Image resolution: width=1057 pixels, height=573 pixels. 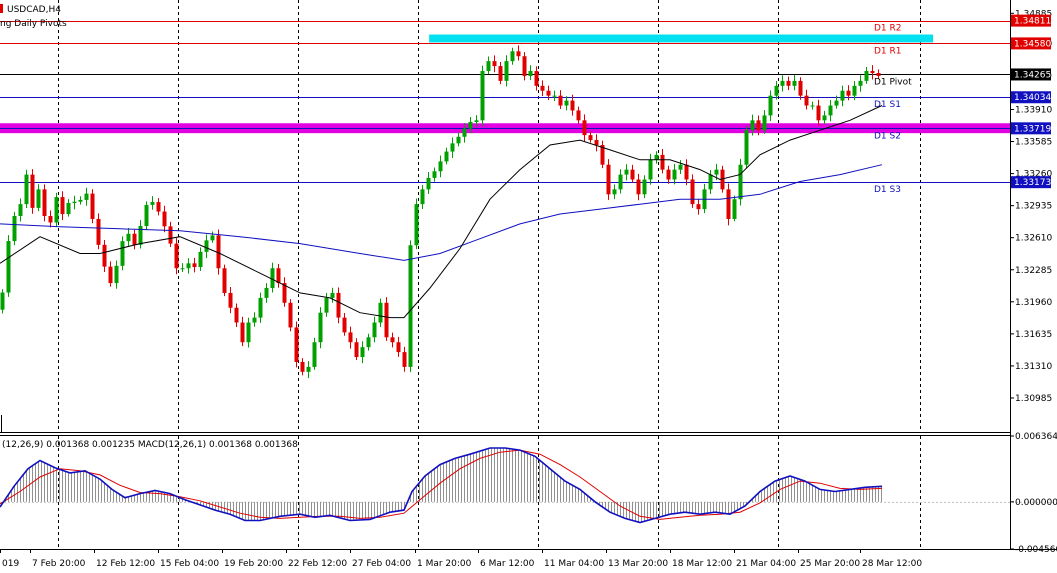 What do you see at coordinates (887, 105) in the screenshot?
I see `pivot-name-label: D1 S1` at bounding box center [887, 105].